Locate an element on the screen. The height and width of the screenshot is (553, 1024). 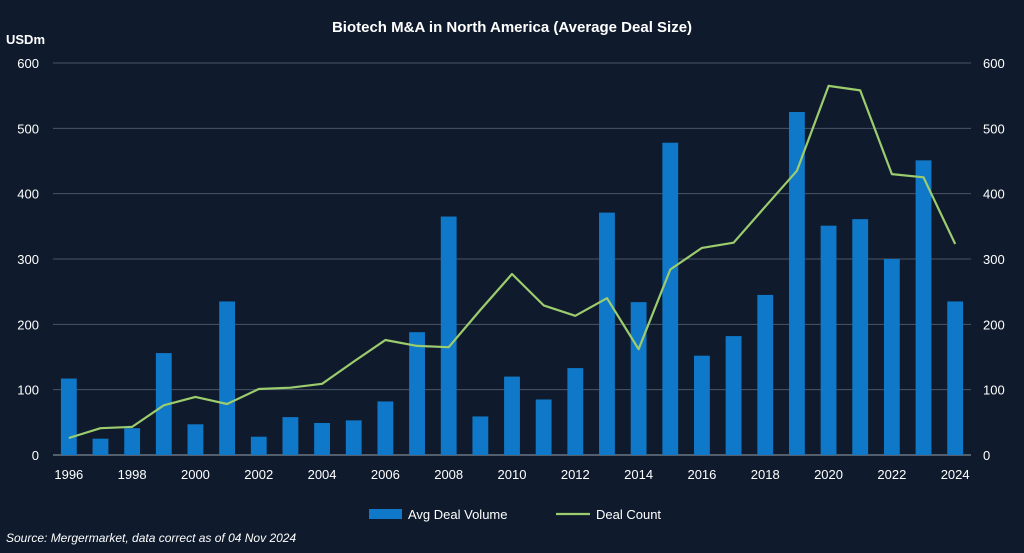
legend-label-deal-count: Deal Count is located at coordinates (628, 514).